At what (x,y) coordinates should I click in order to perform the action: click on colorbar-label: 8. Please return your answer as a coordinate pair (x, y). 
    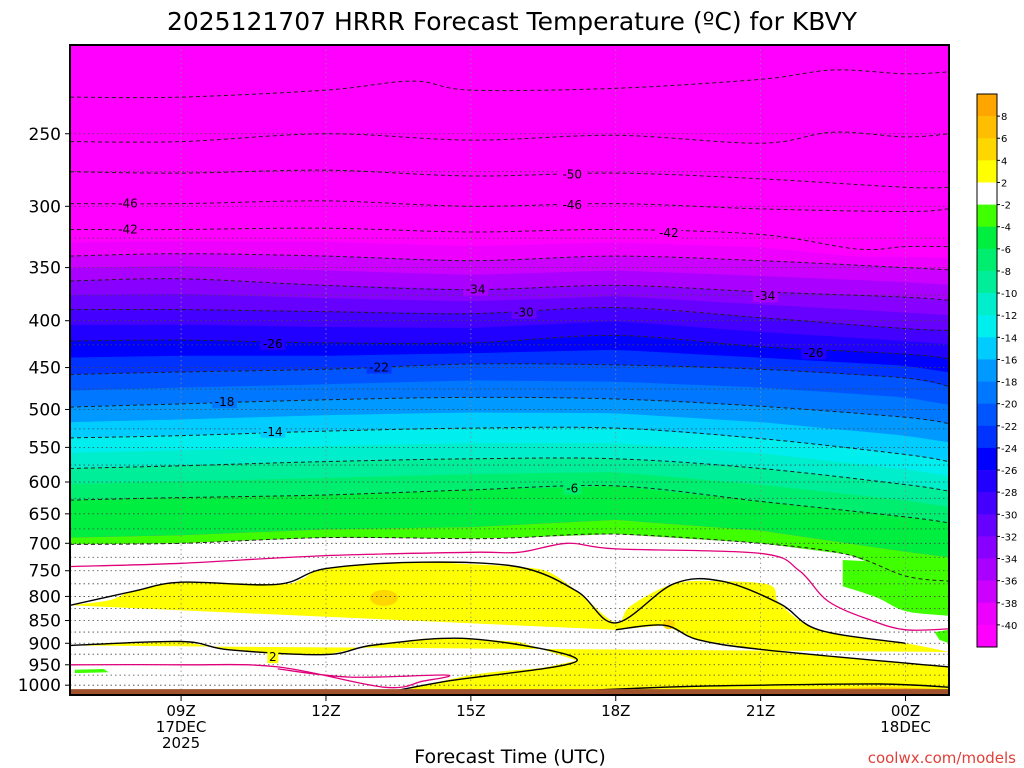
    Looking at the image, I should click on (1004, 117).